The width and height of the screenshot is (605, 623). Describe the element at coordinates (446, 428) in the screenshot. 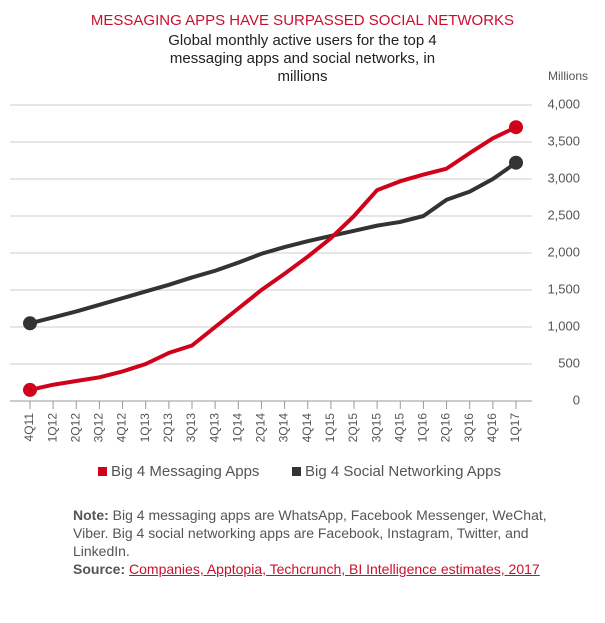

I see `x-tick-label: 2Q16` at that location.